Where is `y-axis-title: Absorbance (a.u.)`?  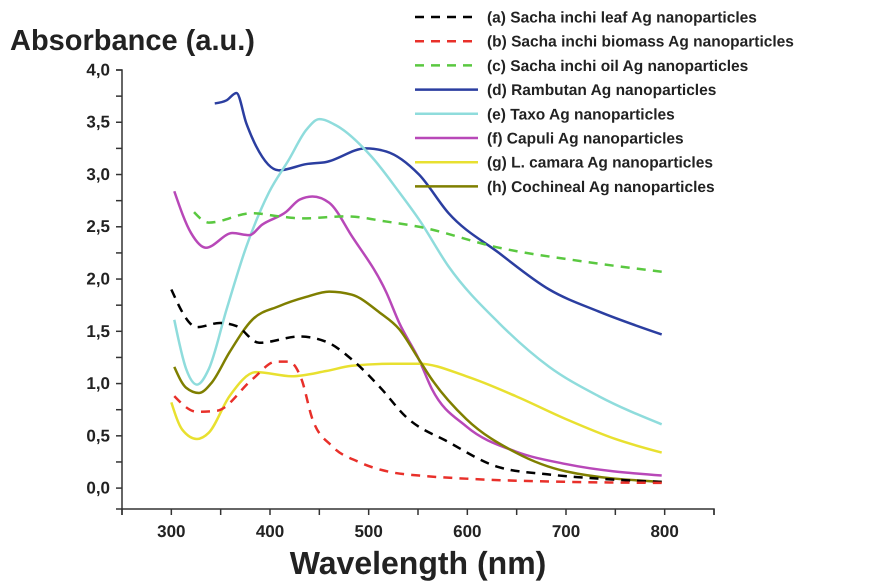
y-axis-title: Absorbance (a.u.) is located at coordinates (132, 41).